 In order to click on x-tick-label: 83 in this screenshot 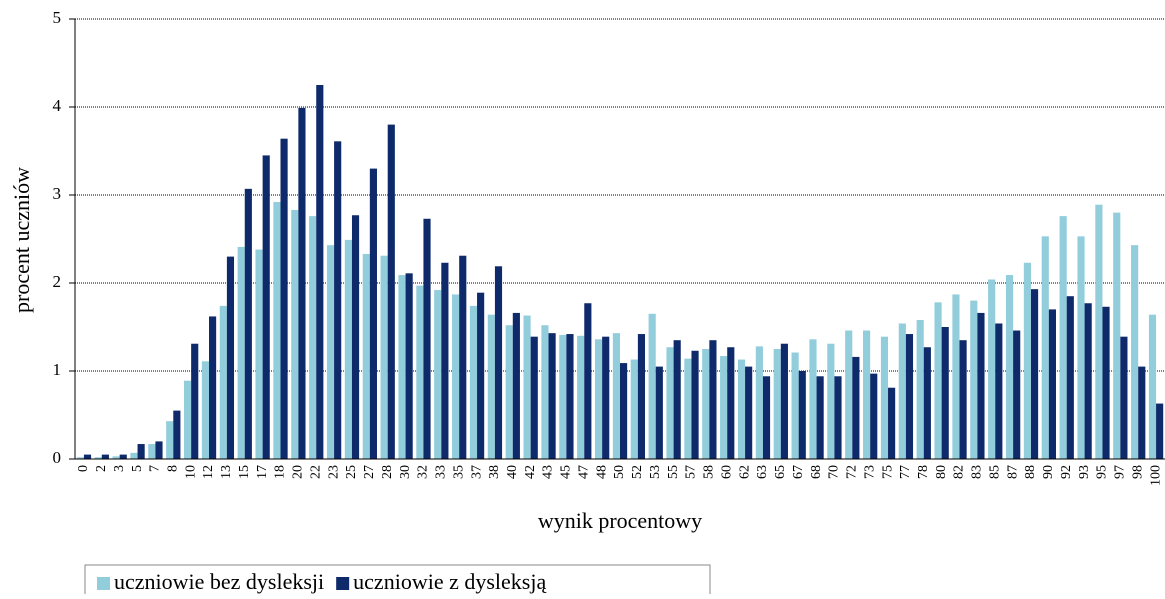, I will do `click(977, 472)`.